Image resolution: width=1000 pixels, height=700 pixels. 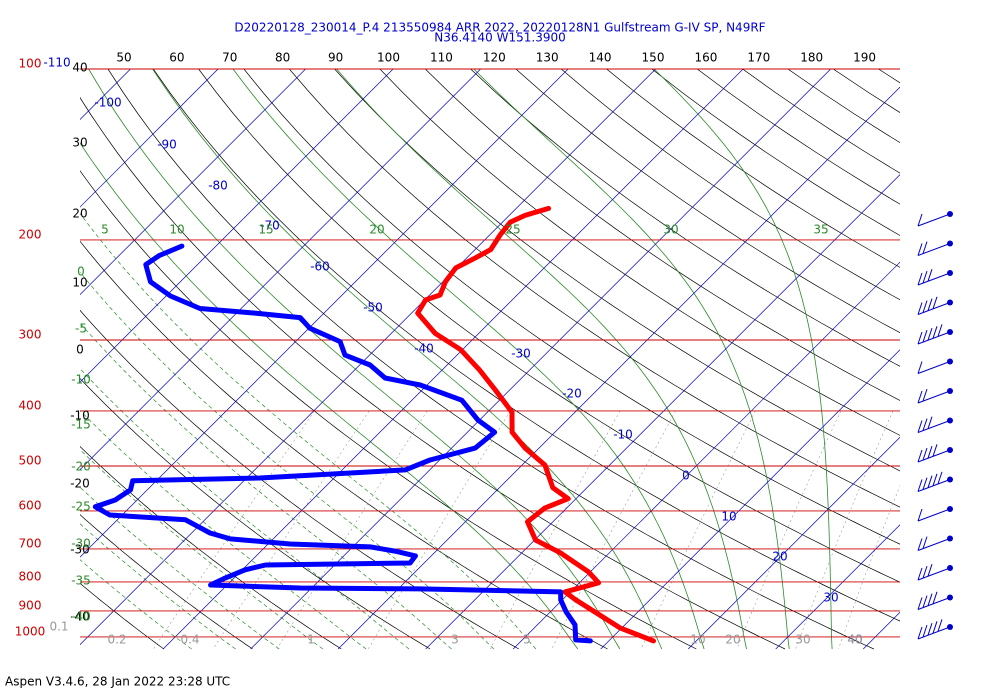 I want to click on chart-subtitle: N36.4140 W151.3900, so click(x=500, y=38).